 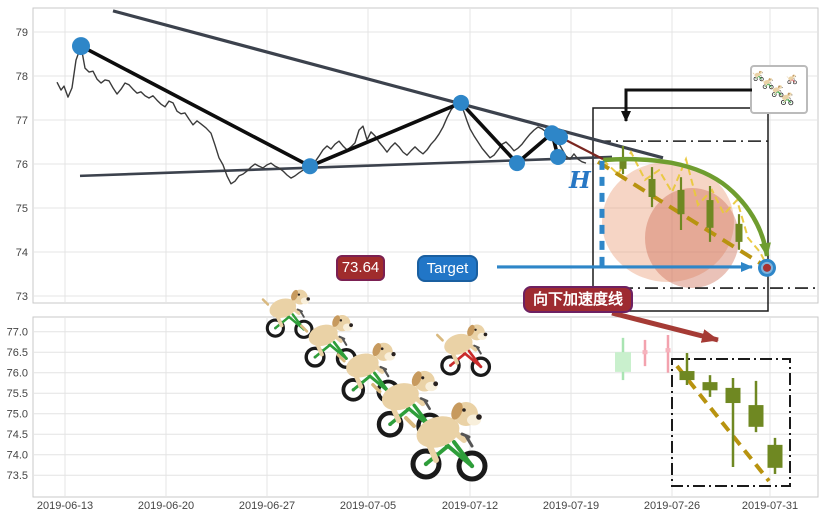 What do you see at coordinates (267, 506) in the screenshot?
I see `x-tick-label: 2019-06-27` at bounding box center [267, 506].